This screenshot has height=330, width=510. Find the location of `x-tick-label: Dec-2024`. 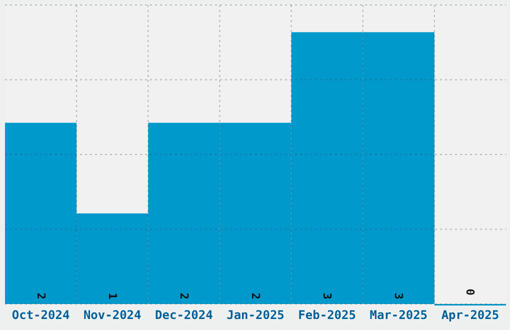

x-tick-label: Dec-2024 is located at coordinates (184, 315).